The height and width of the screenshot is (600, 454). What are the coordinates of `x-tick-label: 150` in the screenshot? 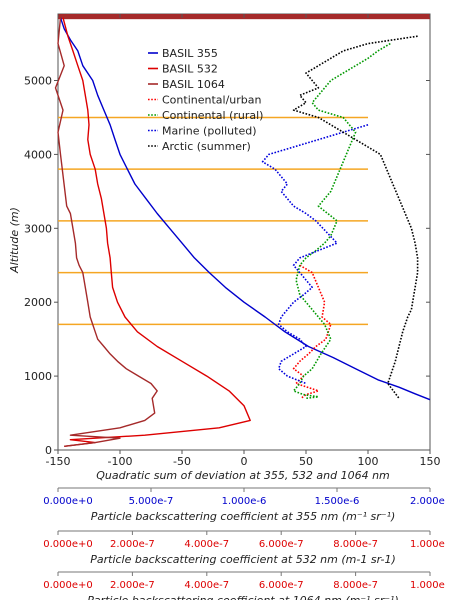 It's located at (430, 461).